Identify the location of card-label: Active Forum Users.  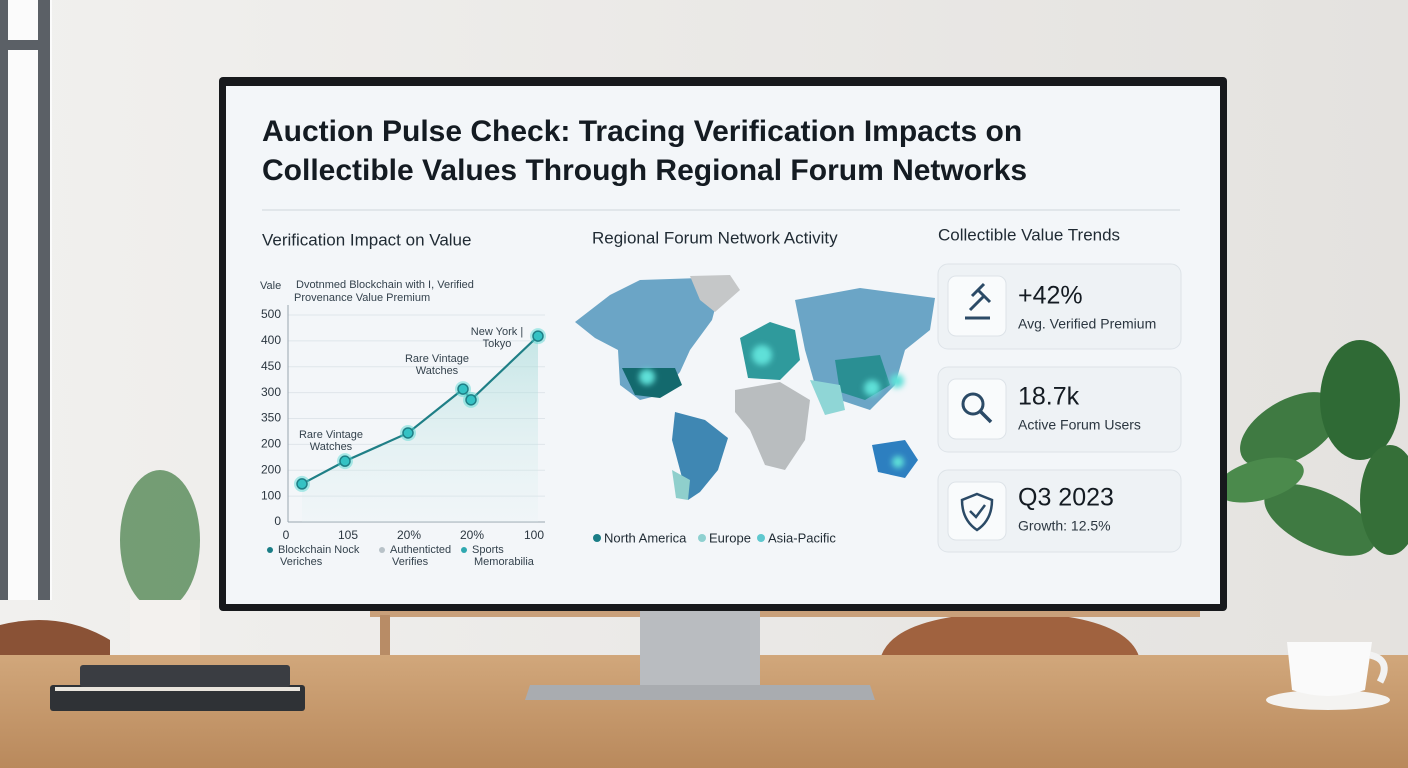
(1079, 425).